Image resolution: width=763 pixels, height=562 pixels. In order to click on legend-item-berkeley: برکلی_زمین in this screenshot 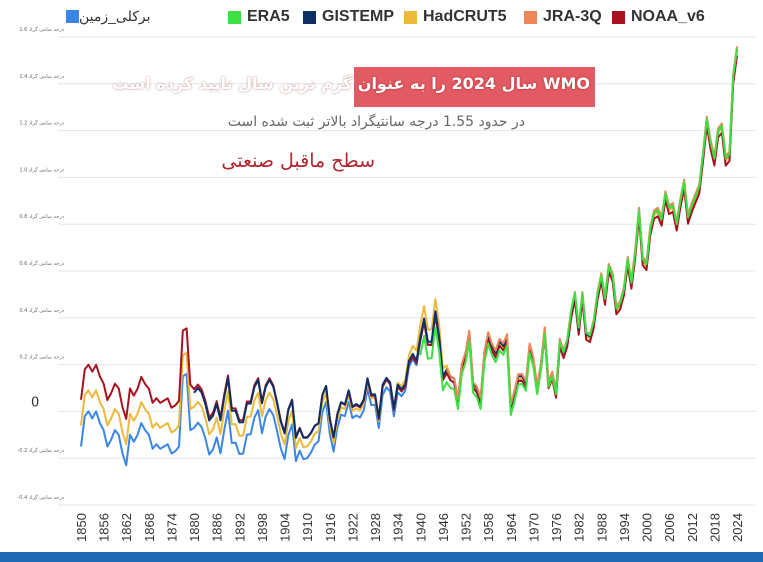, I will do `click(105, 16)`.